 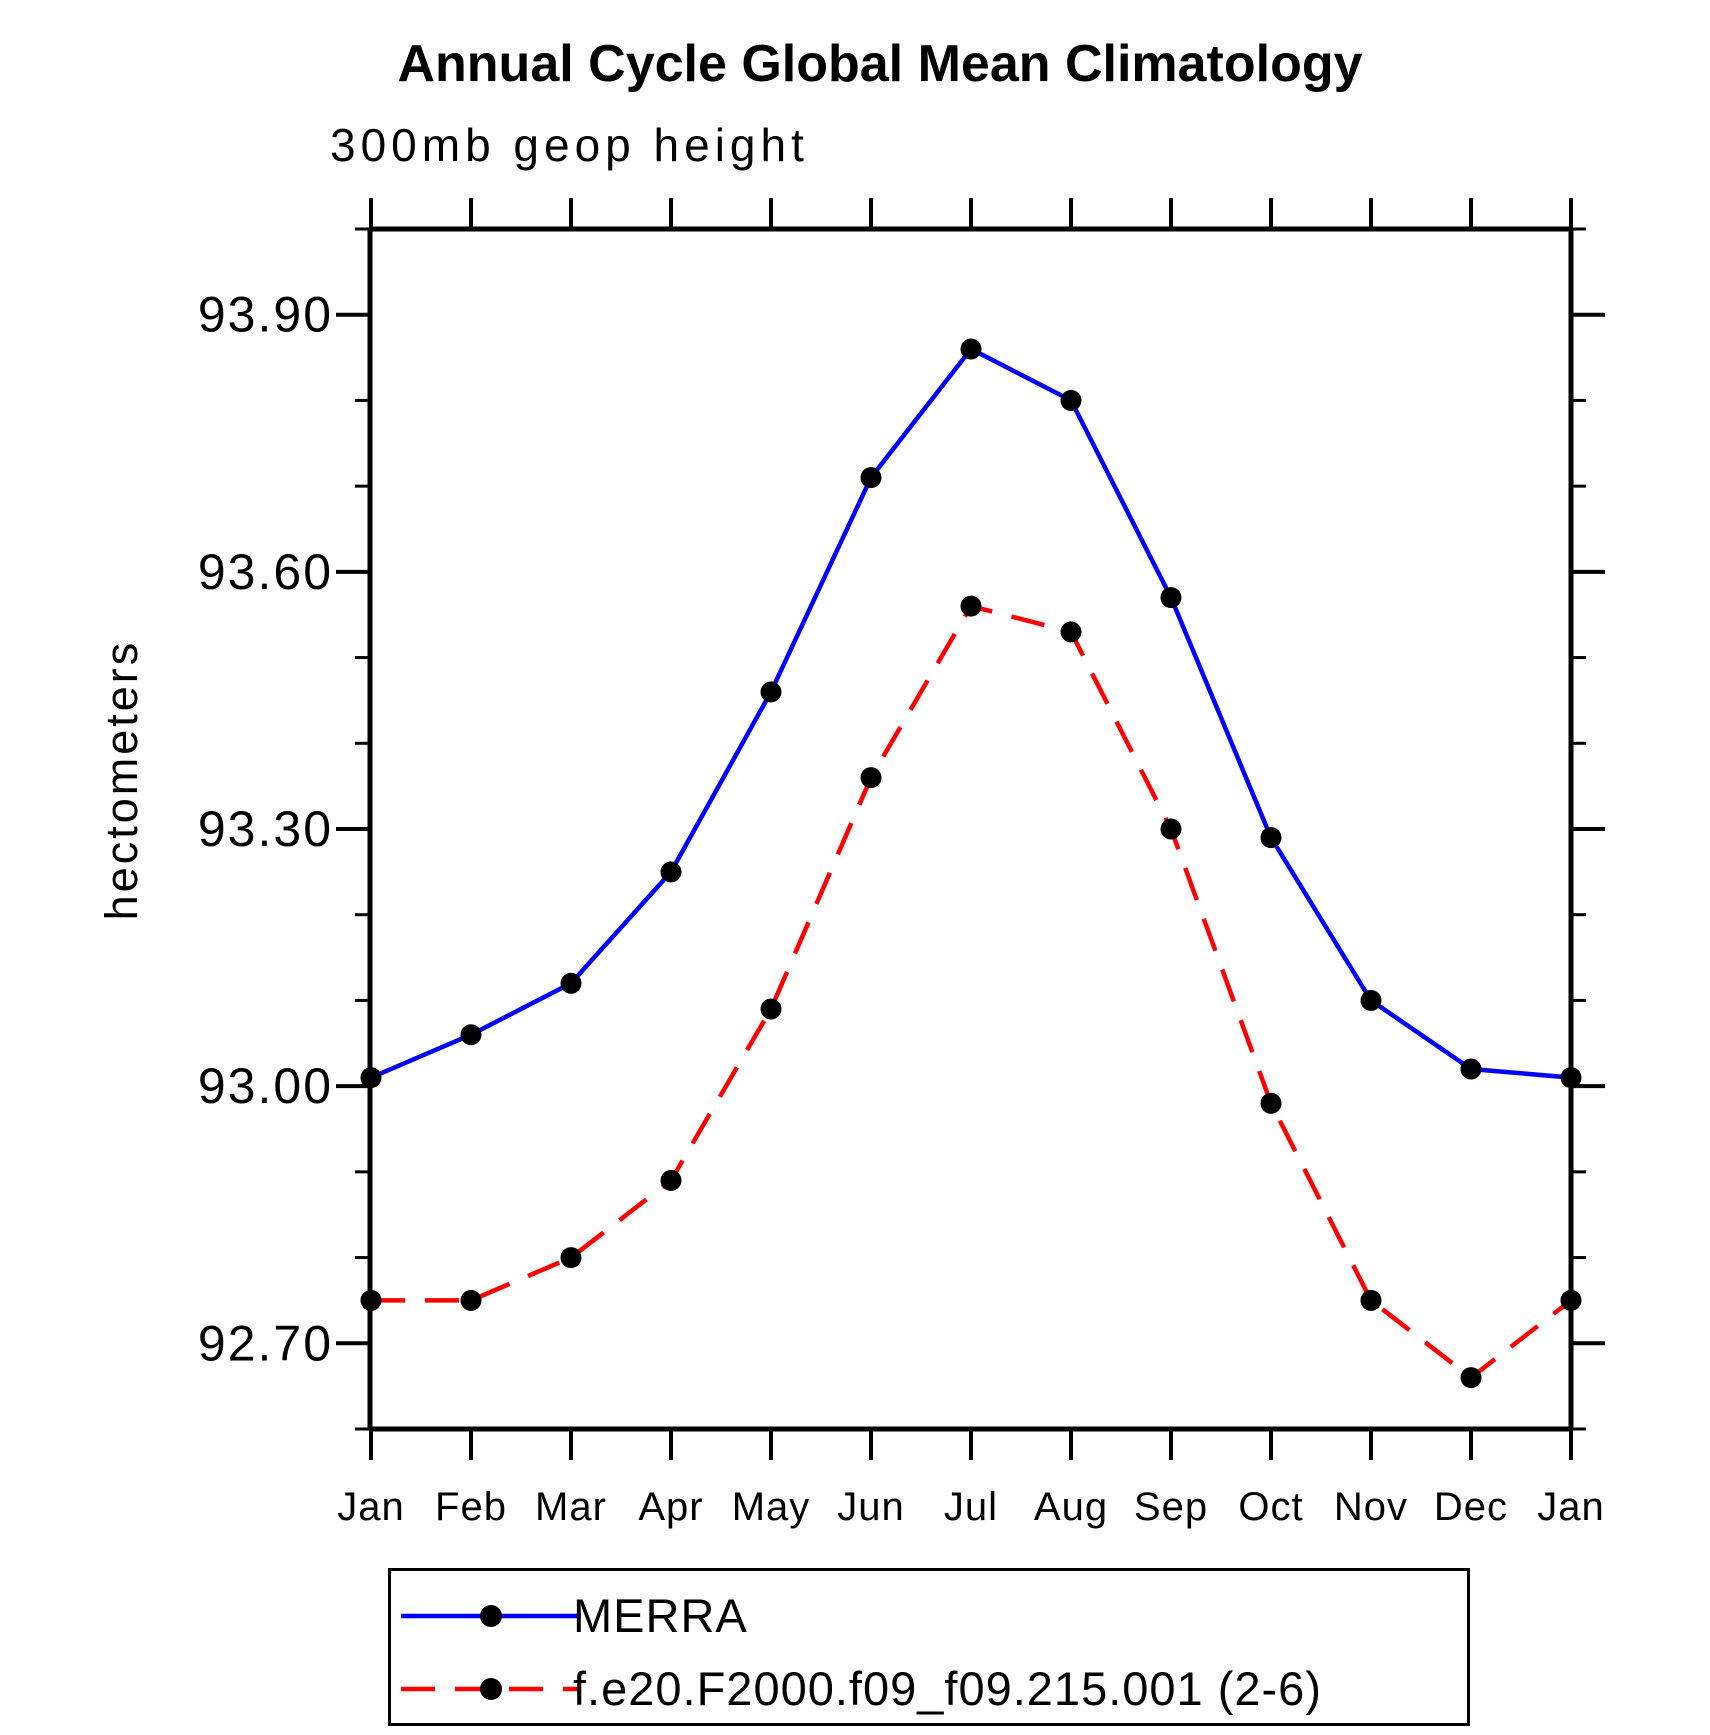 I want to click on x-tick-label: Feb, so click(x=471, y=1507).